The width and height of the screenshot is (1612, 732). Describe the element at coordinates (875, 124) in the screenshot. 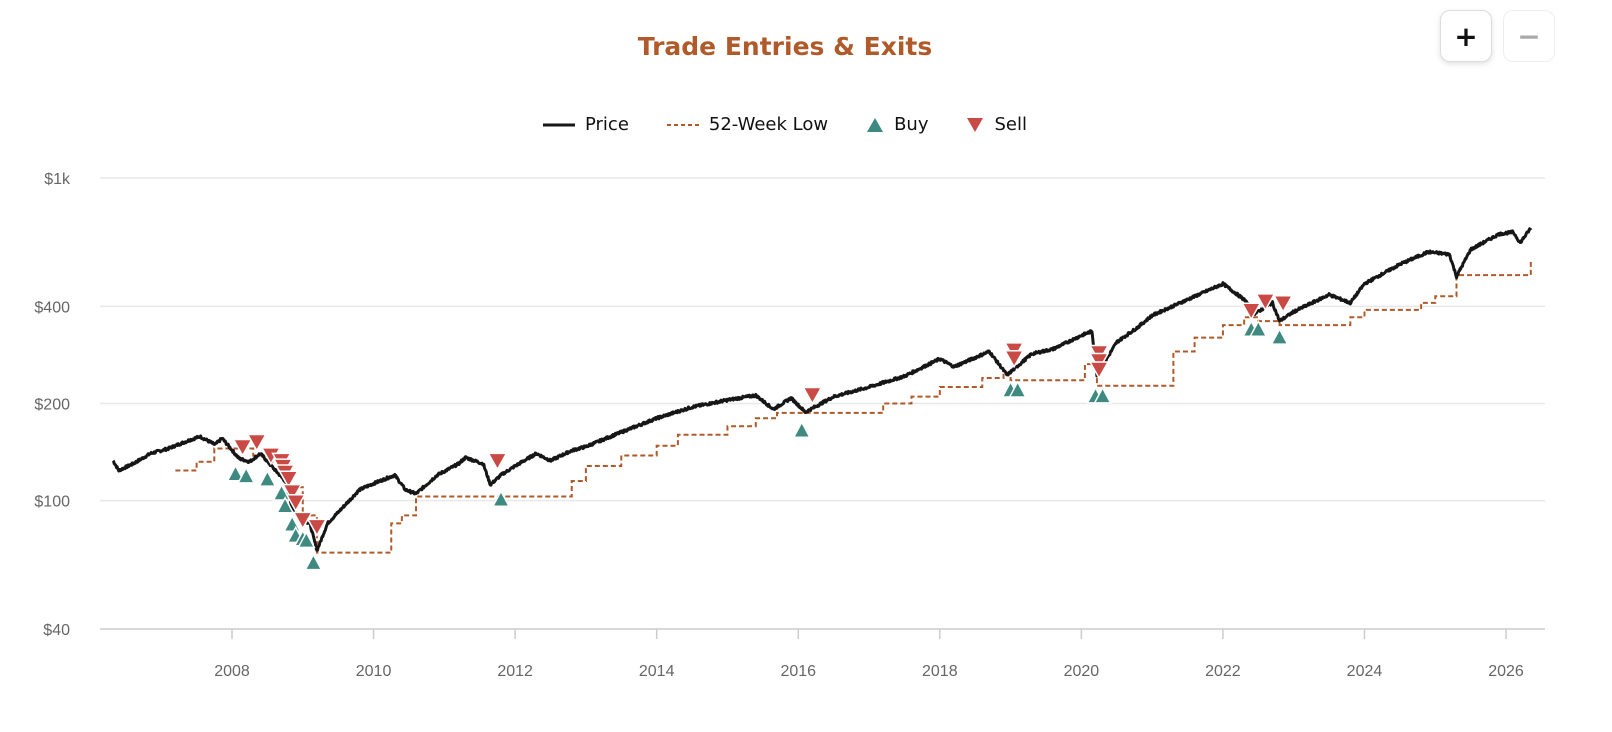

I see `triangle-up-icon` at that location.